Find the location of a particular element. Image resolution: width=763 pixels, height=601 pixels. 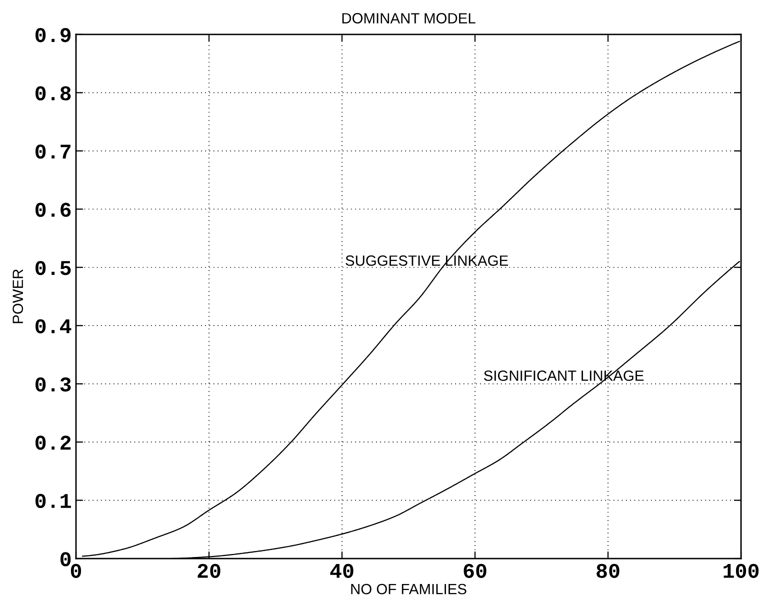

x-tick-label: 60 is located at coordinates (475, 571).